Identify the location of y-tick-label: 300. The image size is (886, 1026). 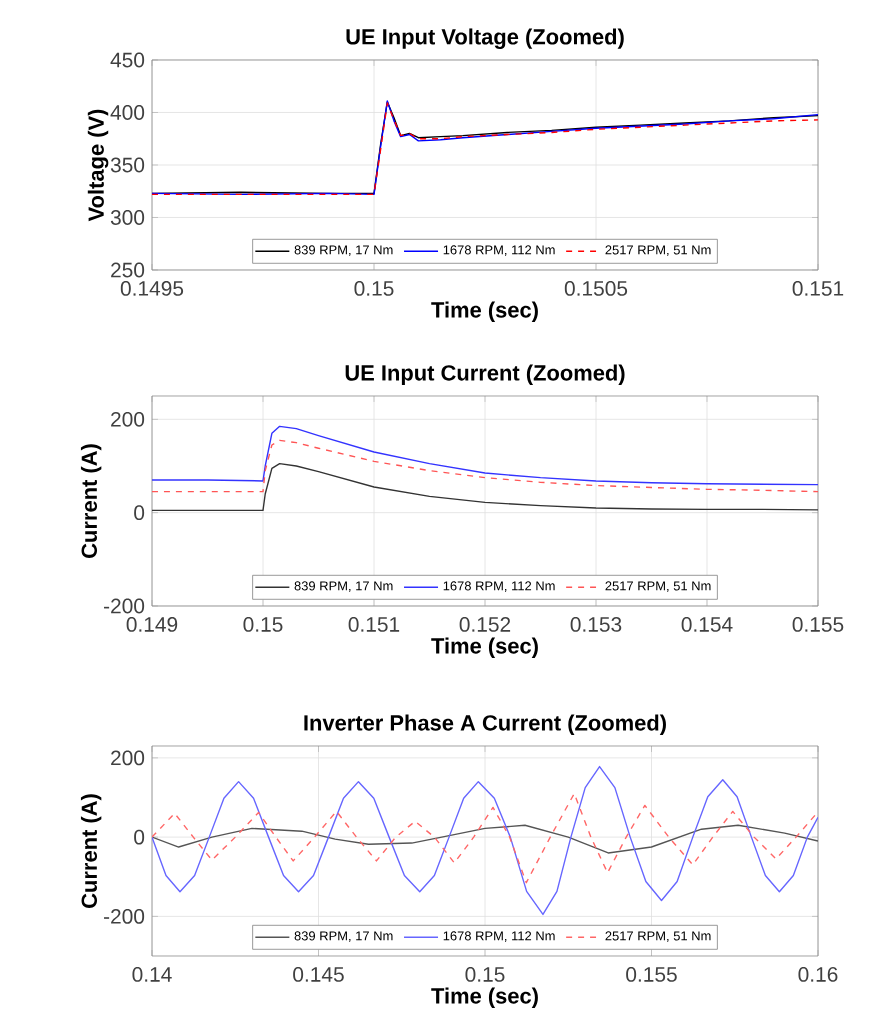
(127, 217).